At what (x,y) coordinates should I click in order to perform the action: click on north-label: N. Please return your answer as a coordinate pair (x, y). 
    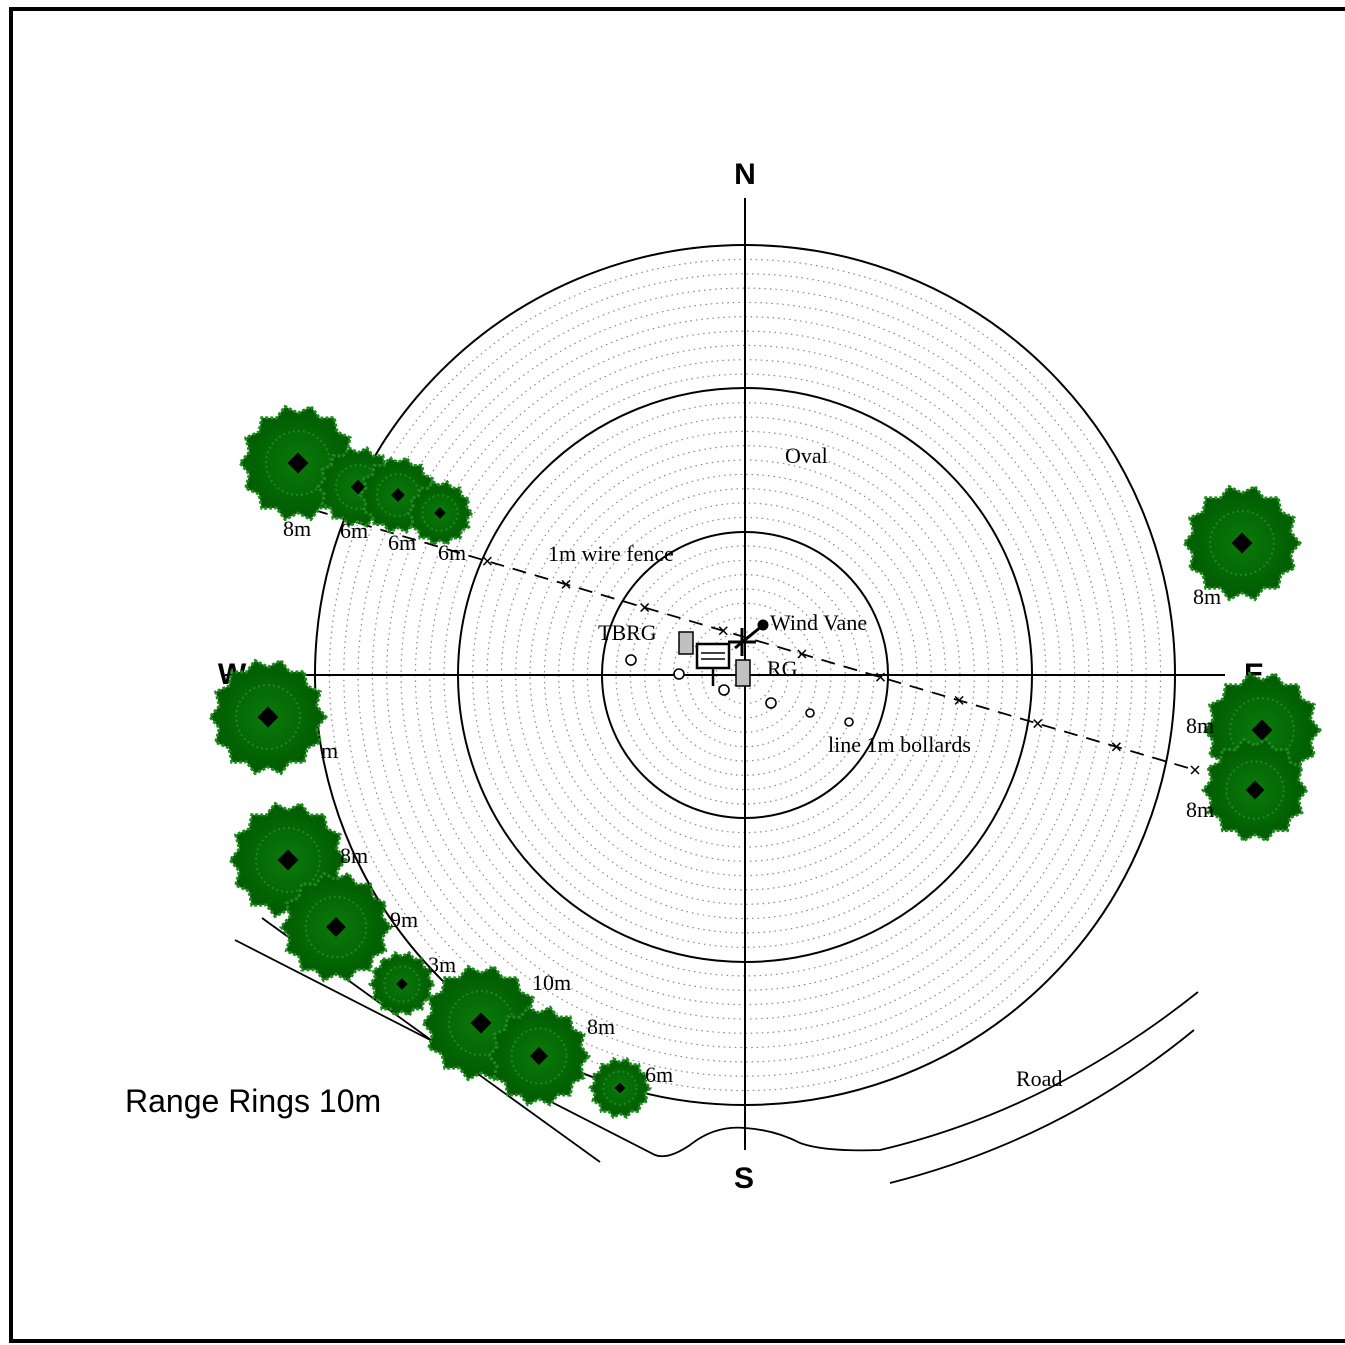
    Looking at the image, I should click on (745, 174).